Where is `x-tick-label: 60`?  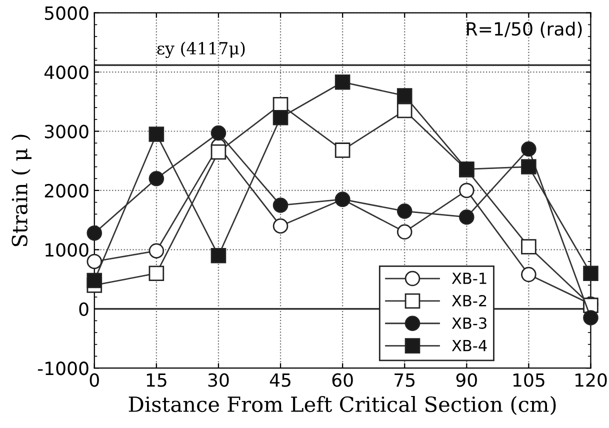 x-tick-label: 60 is located at coordinates (342, 380).